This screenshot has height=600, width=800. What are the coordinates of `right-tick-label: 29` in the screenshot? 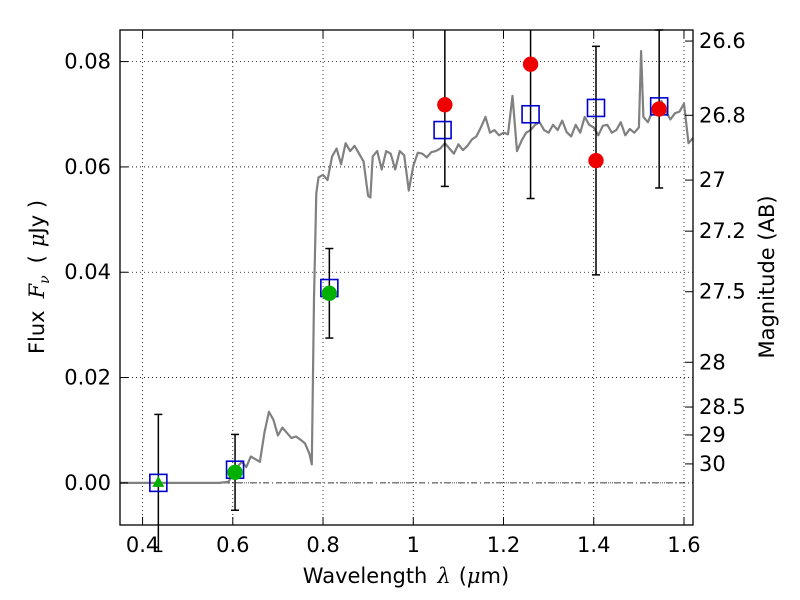 It's located at (712, 435).